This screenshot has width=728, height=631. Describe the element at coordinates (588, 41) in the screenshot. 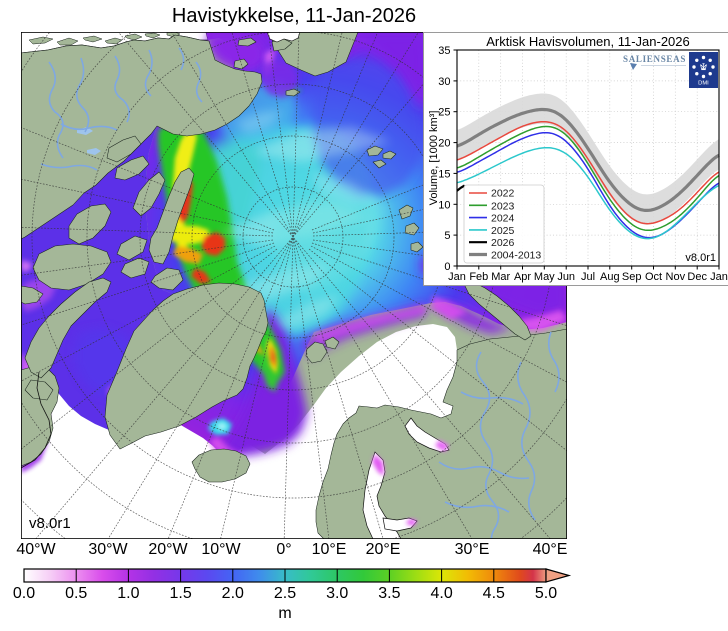

I see `svg-text:Arktisk Havisvolumen, 11-Jan-2: Arktisk Havisvolumen, 11-Jan-2026` at that location.